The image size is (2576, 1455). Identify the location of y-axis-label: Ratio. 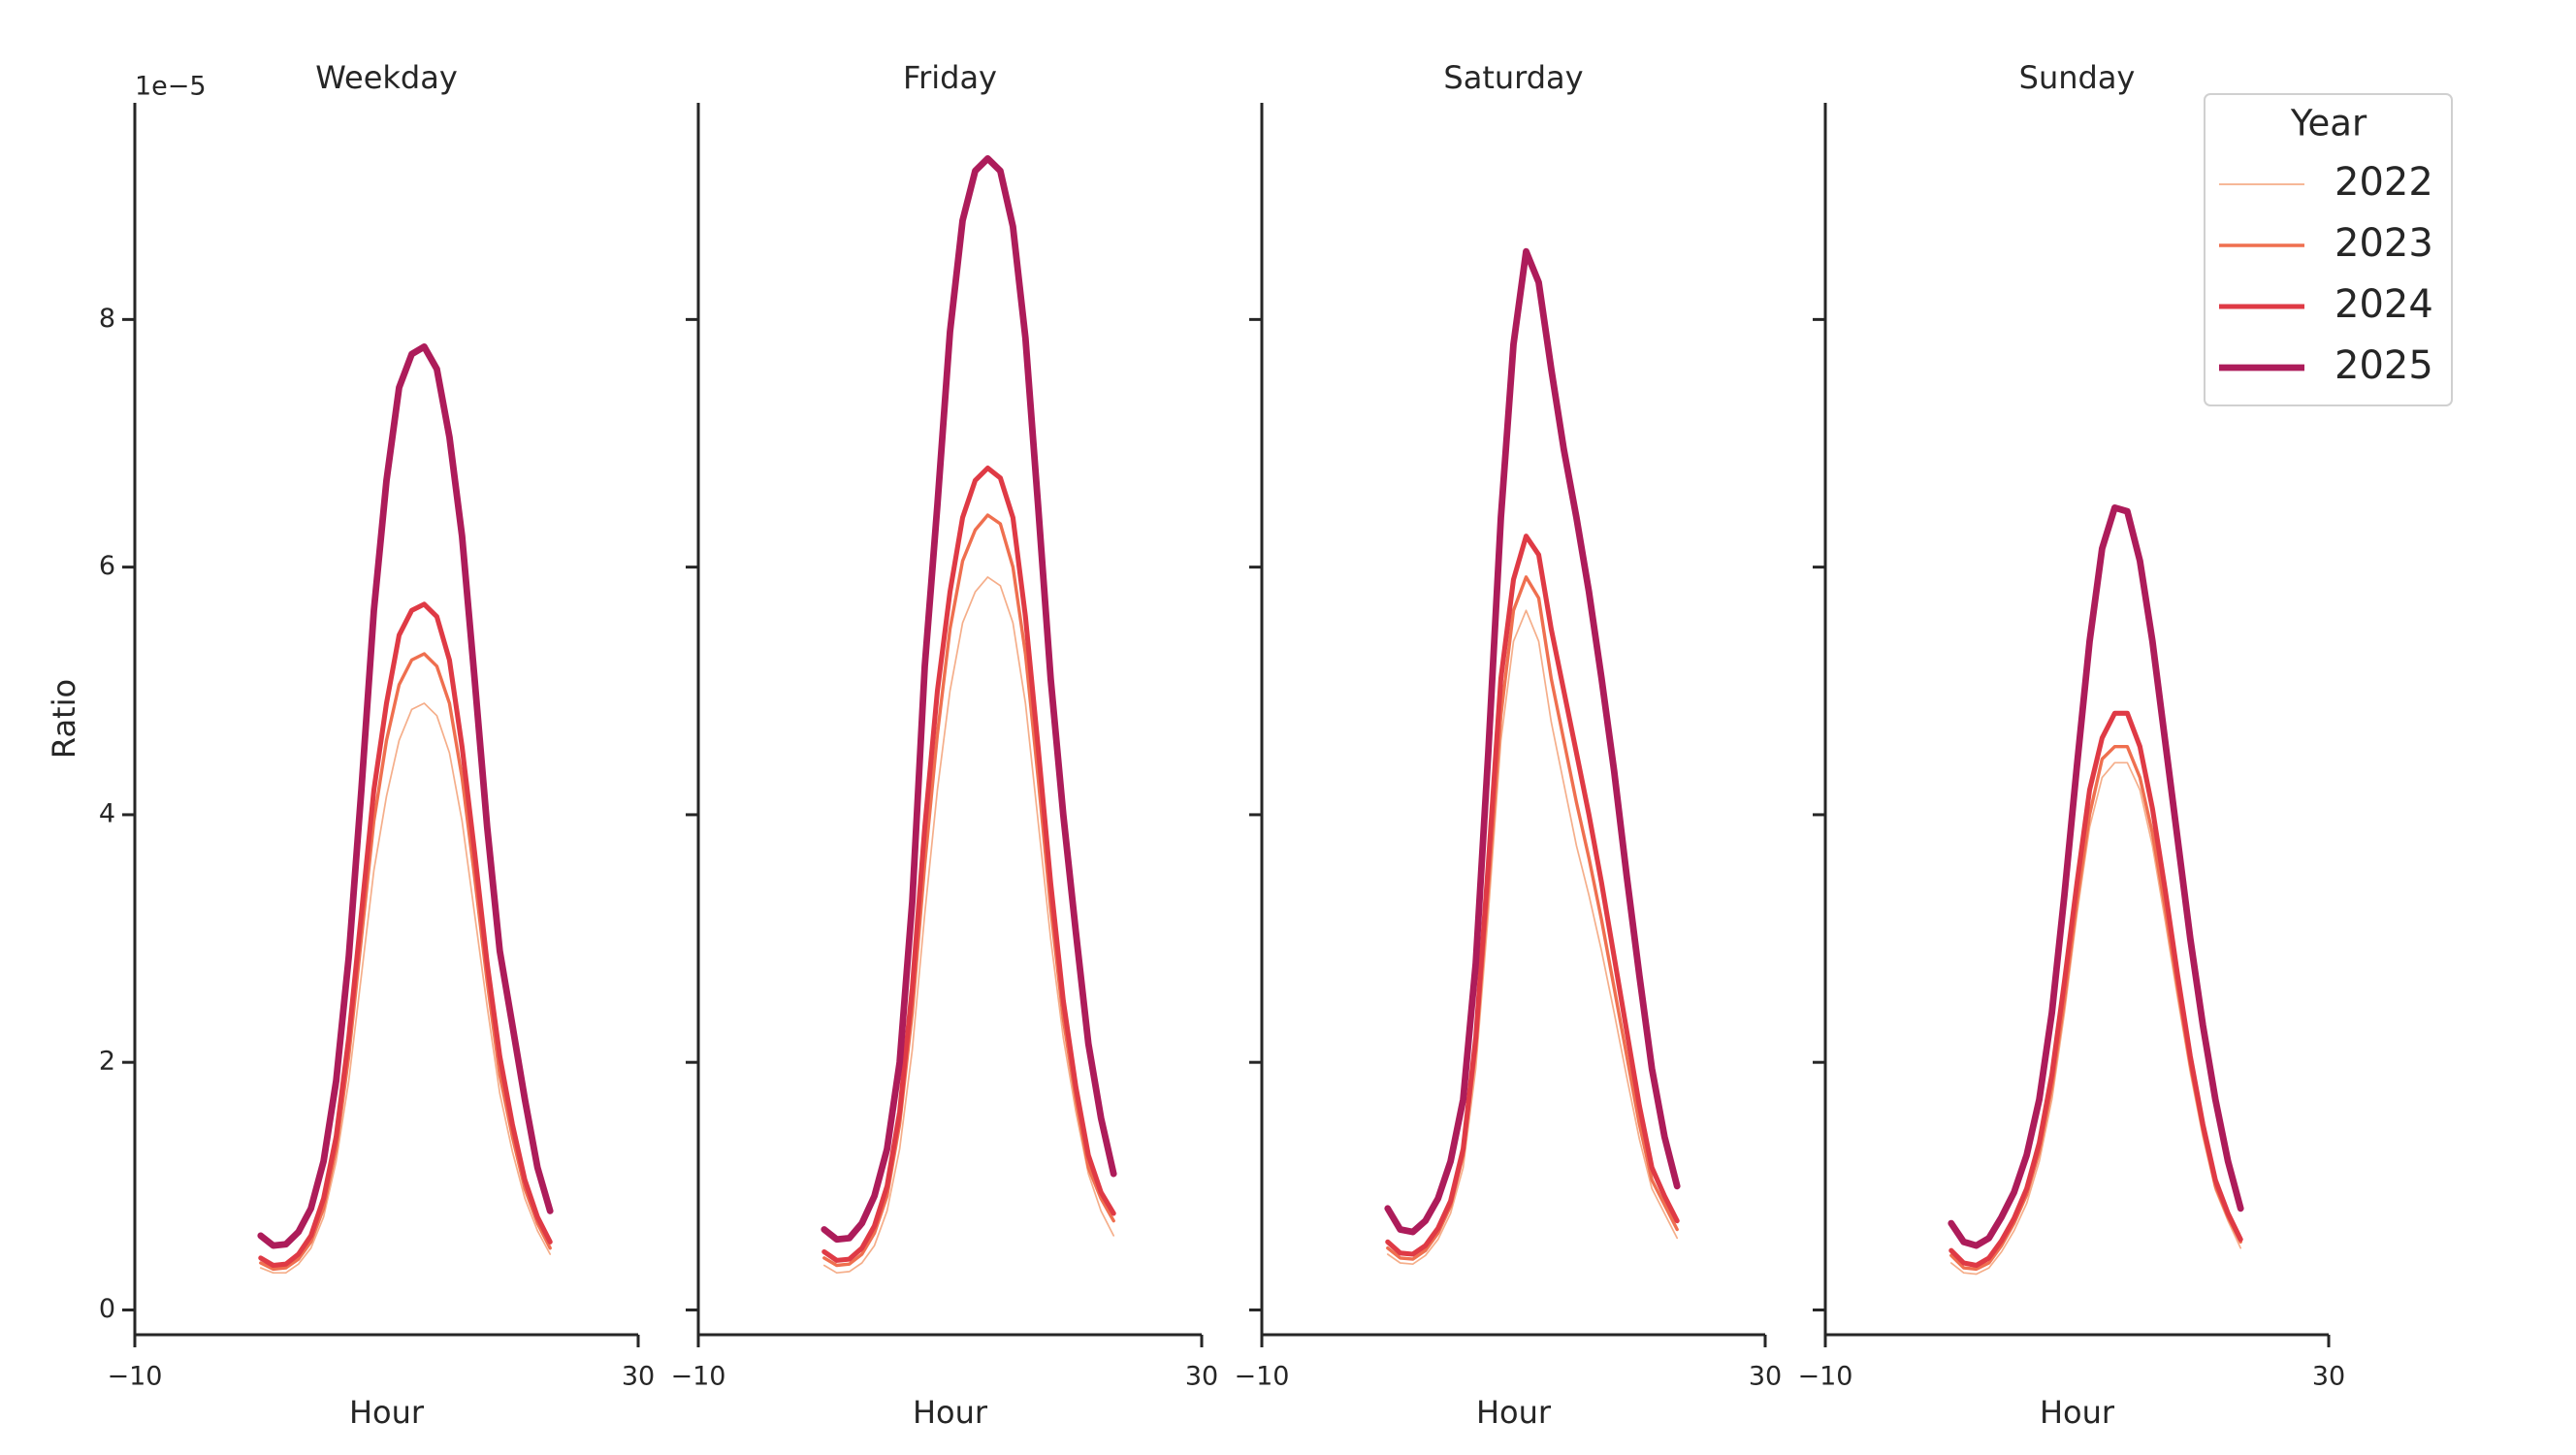
(64, 719).